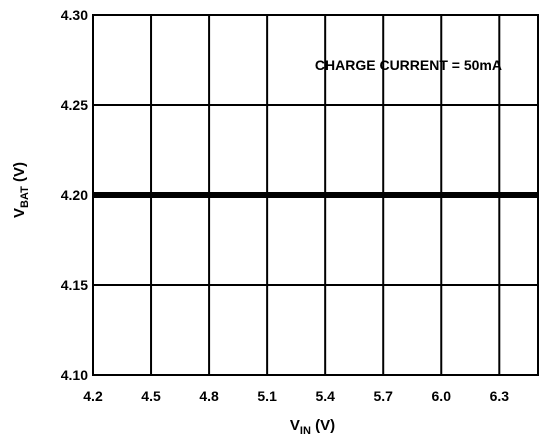 This screenshot has height=442, width=541. I want to click on x-tick-label: 6.0, so click(442, 396).